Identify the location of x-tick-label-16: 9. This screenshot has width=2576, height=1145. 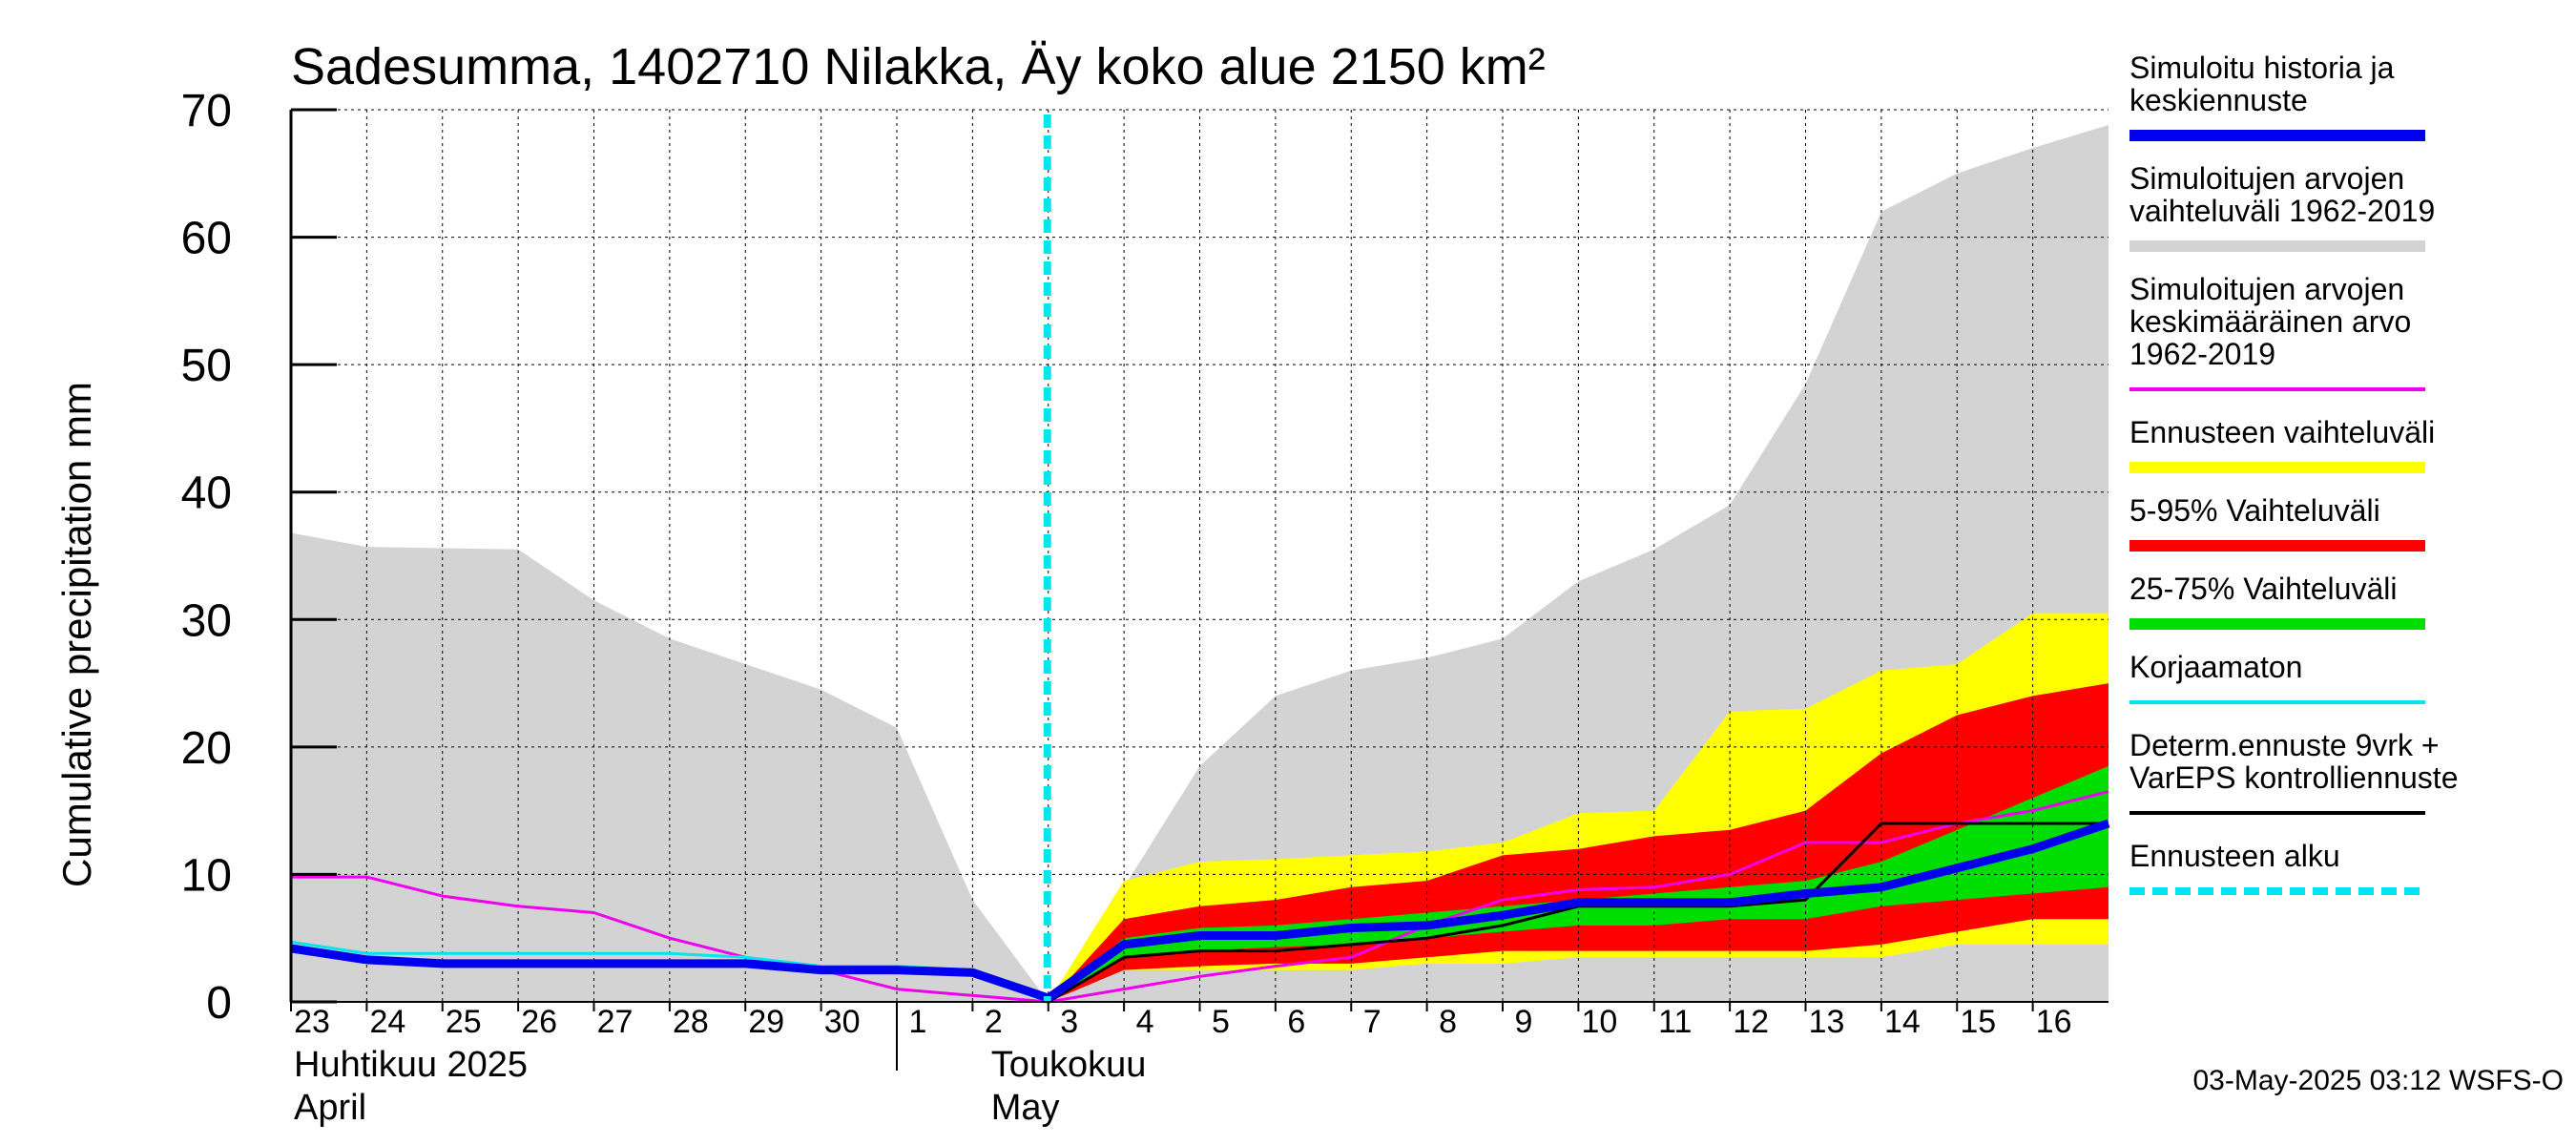
(1524, 1022).